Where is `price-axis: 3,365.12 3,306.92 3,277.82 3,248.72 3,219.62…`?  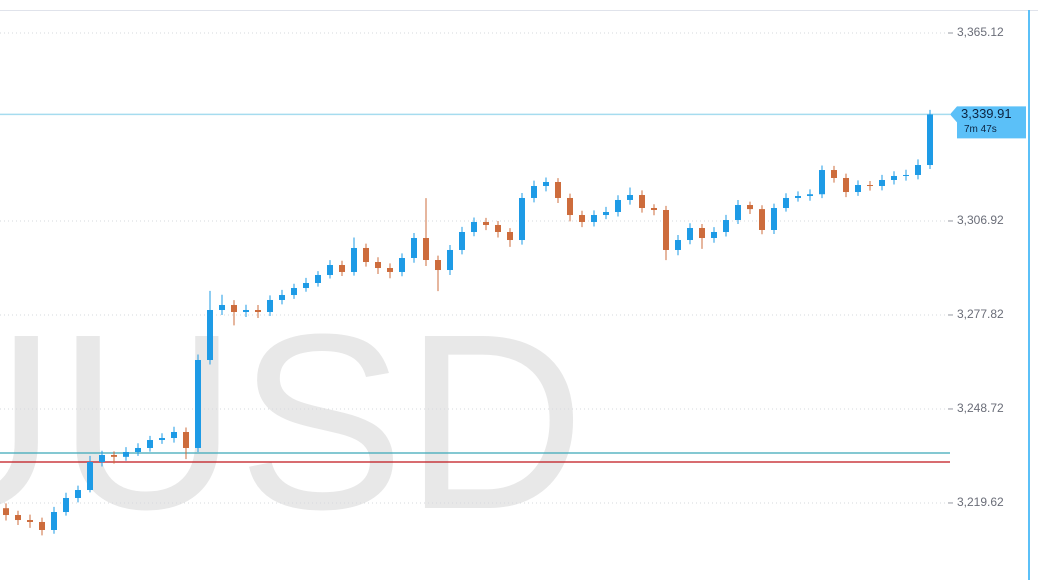
price-axis: 3,365.12 3,306.92 3,277.82 3,248.72 3,219.62… is located at coordinates (987, 267).